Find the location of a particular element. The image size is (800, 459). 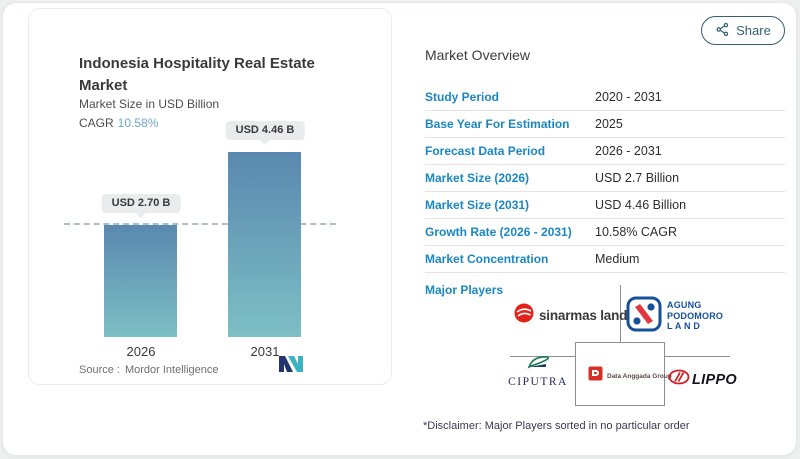

player-name: sinarmas land is located at coordinates (583, 315).